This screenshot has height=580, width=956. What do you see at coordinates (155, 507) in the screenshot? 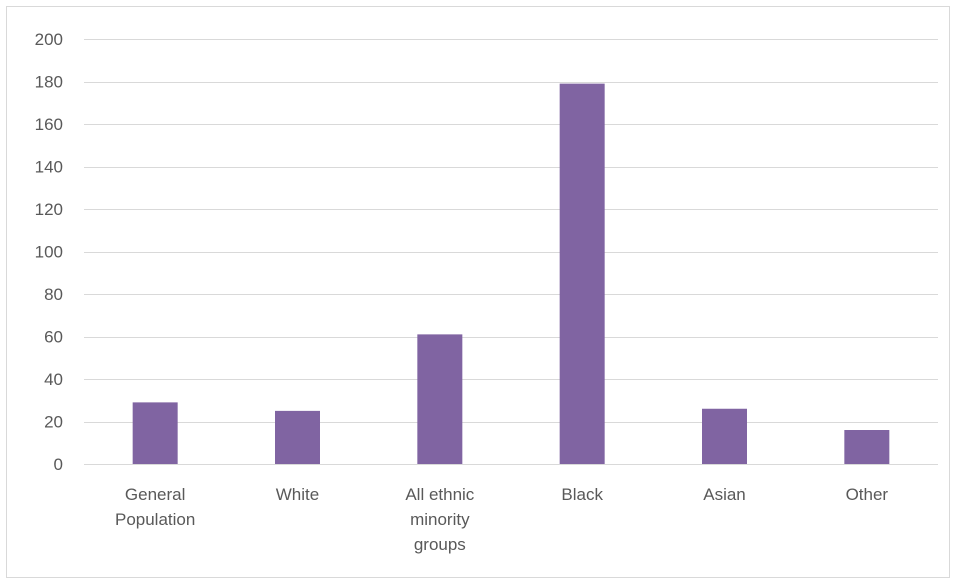
I see `x-category-label: General Population` at bounding box center [155, 507].